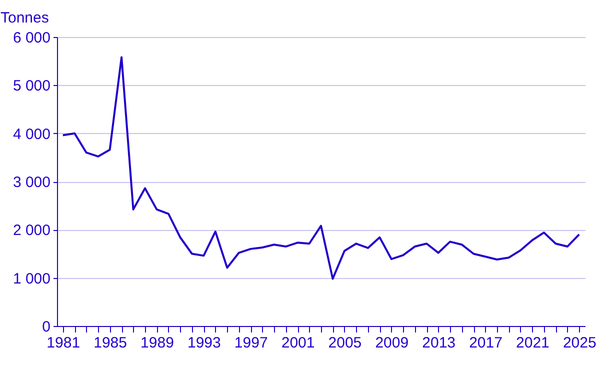 The image size is (605, 369). Describe the element at coordinates (24, 18) in the screenshot. I see `y-axis-title: Tonnes` at that location.